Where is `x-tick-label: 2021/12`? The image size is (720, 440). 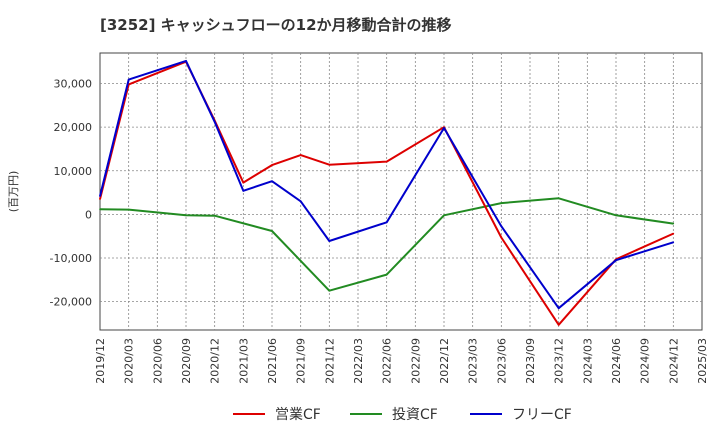 x-tick-label: 2021/12 is located at coordinates (329, 361).